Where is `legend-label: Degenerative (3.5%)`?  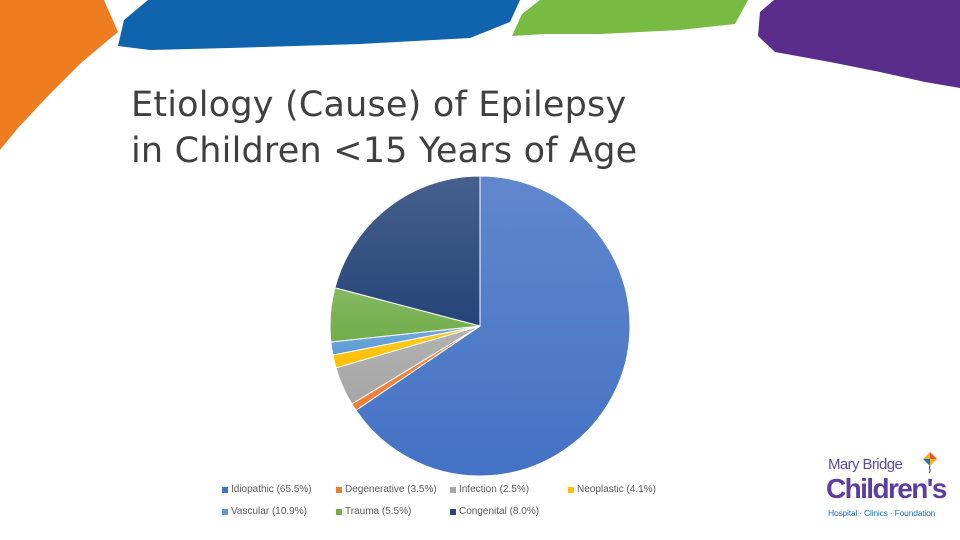 legend-label: Degenerative (3.5%) is located at coordinates (391, 489).